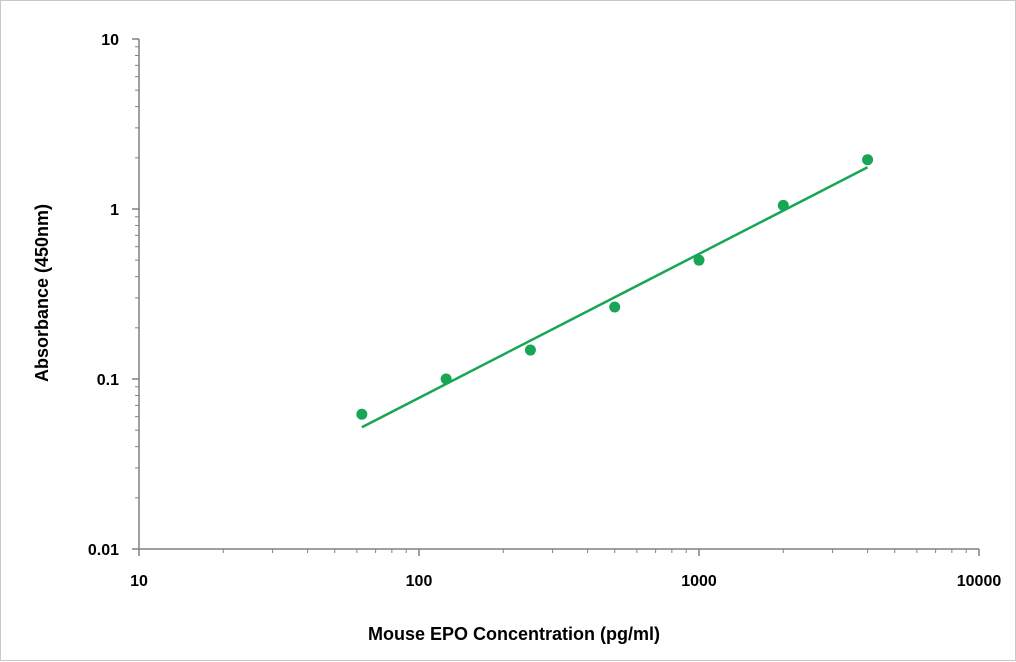 The image size is (1016, 662). I want to click on x-axis-title: Mouse EPO Concentration (pg/ml), so click(514, 634).